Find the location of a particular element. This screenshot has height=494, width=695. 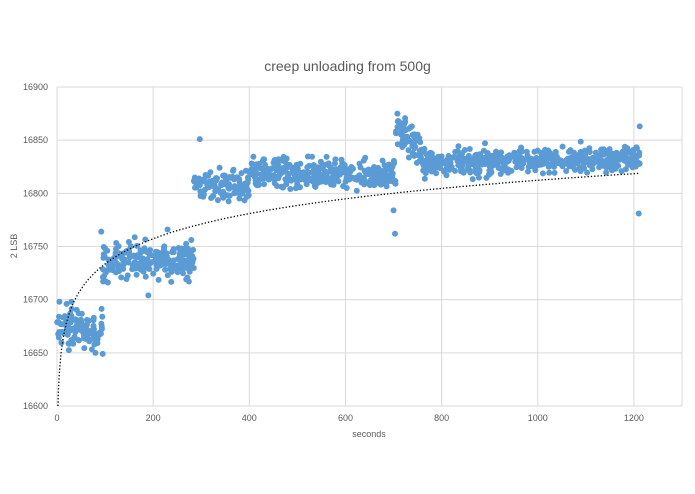

y-axis-ticks: 16600 16650 16700 16750 16800 16850 16900 is located at coordinates (35, 246).